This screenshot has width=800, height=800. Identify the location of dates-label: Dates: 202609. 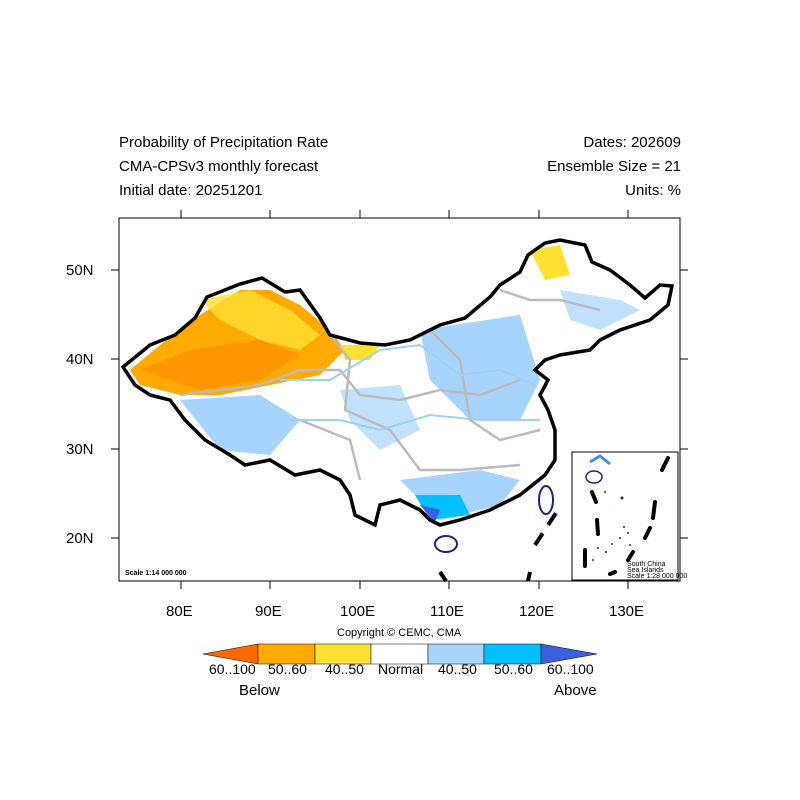
(632, 142).